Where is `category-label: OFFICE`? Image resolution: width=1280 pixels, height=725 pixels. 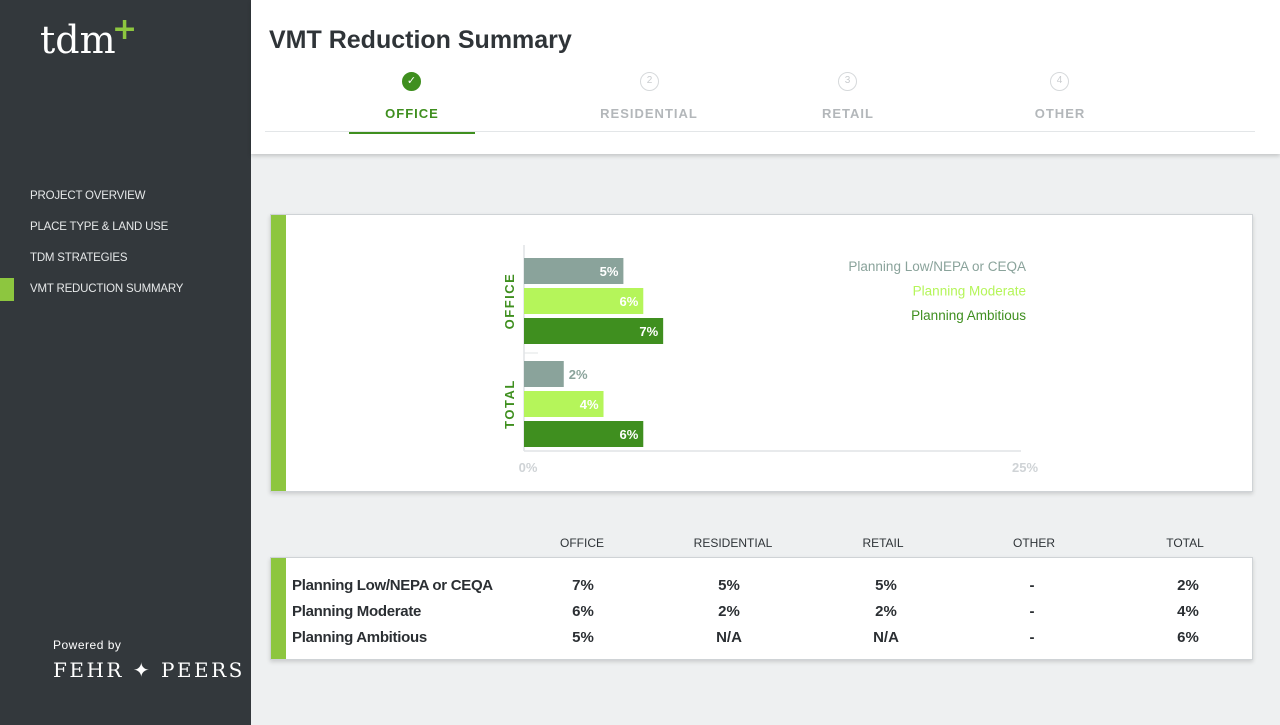 category-label: OFFICE is located at coordinates (509, 301).